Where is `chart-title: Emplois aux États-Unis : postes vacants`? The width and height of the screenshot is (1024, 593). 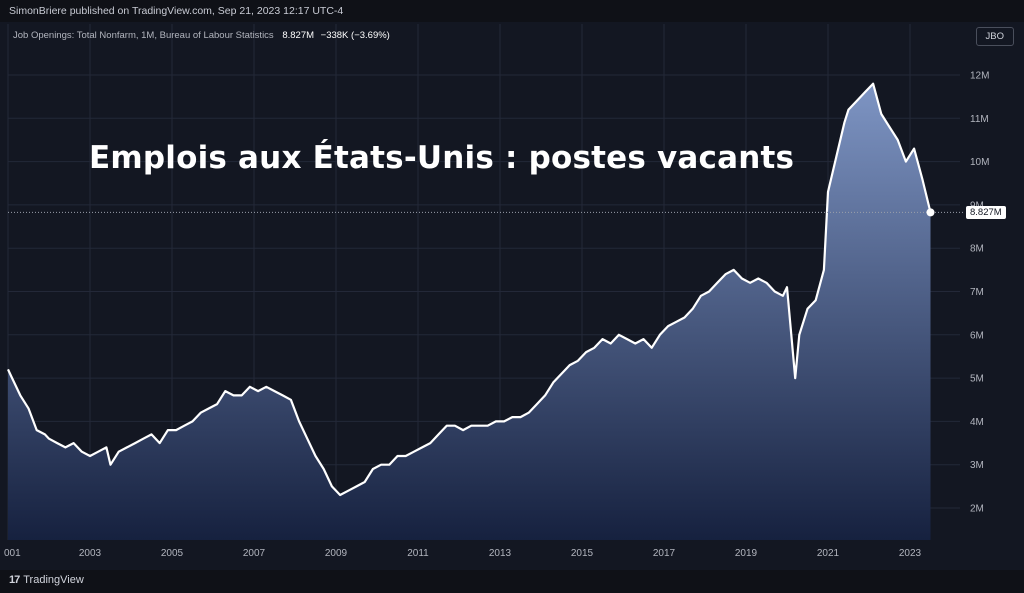
chart-title: Emplois aux États-Unis : postes vacants is located at coordinates (442, 158).